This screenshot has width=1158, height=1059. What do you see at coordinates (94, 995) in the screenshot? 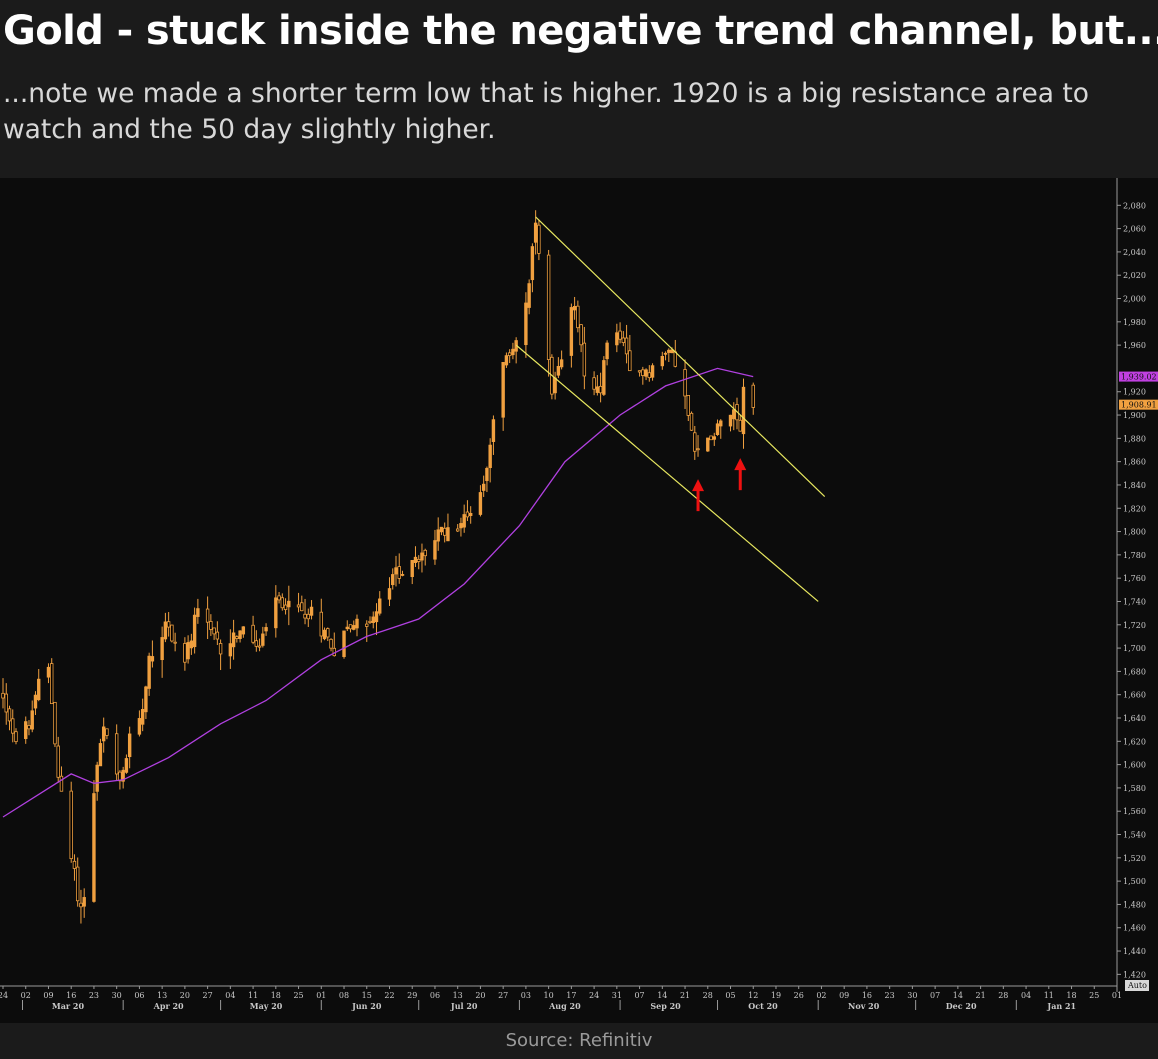
I see `x-tick-label: 23` at bounding box center [94, 995].